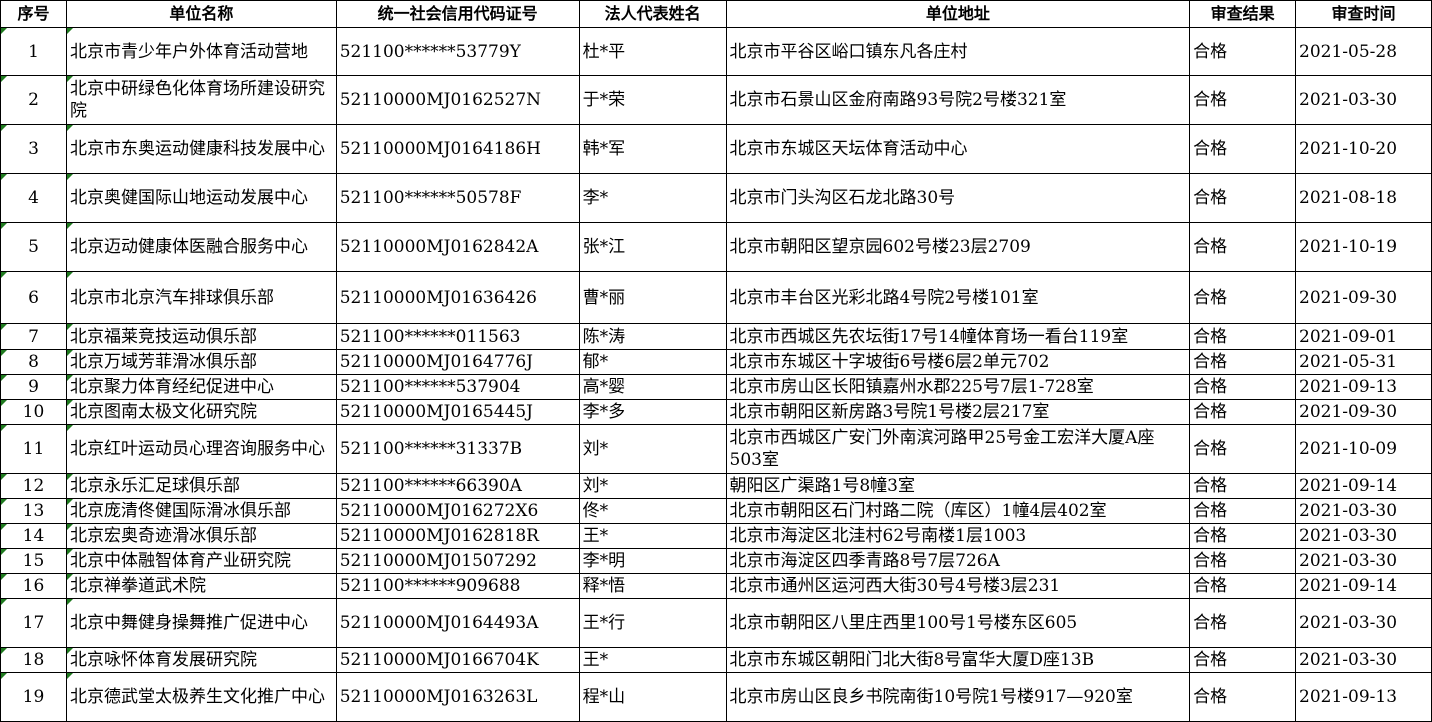 This screenshot has width=1432, height=722. I want to click on cell-unit-name: 北京德武堂太极养生文化推广中心, so click(201, 697).